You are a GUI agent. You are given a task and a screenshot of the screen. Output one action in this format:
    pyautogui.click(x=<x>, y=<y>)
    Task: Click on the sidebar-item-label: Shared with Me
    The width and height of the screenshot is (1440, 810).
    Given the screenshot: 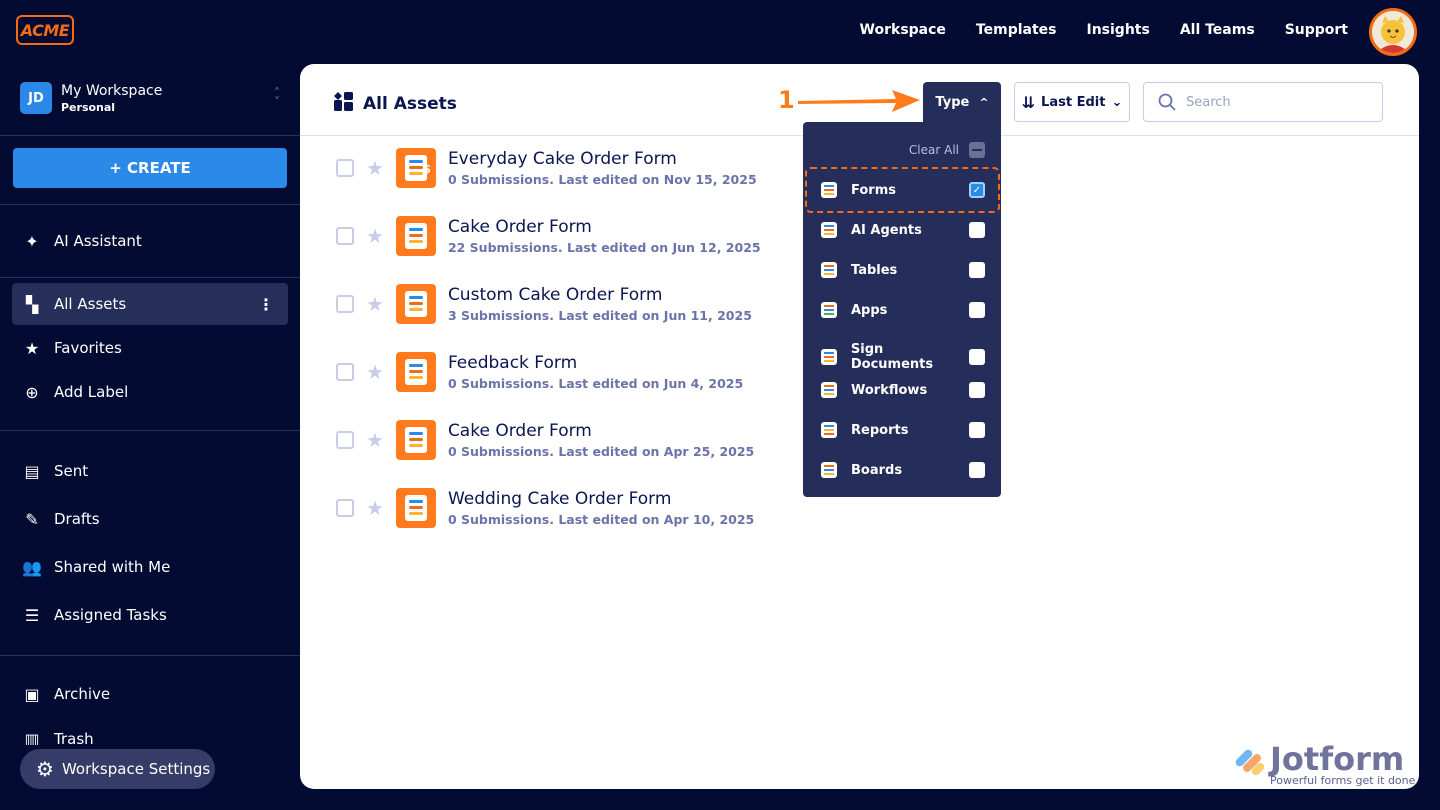 What is the action you would take?
    pyautogui.click(x=112, y=567)
    